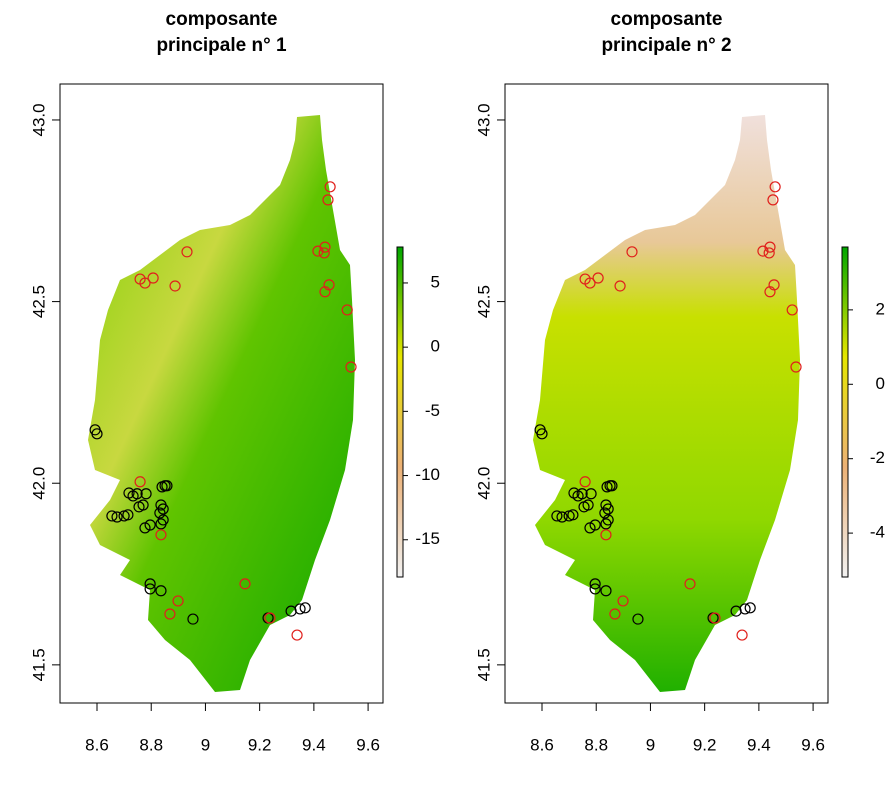  I want to click on y-tick-label: 43.0, so click(38, 119).